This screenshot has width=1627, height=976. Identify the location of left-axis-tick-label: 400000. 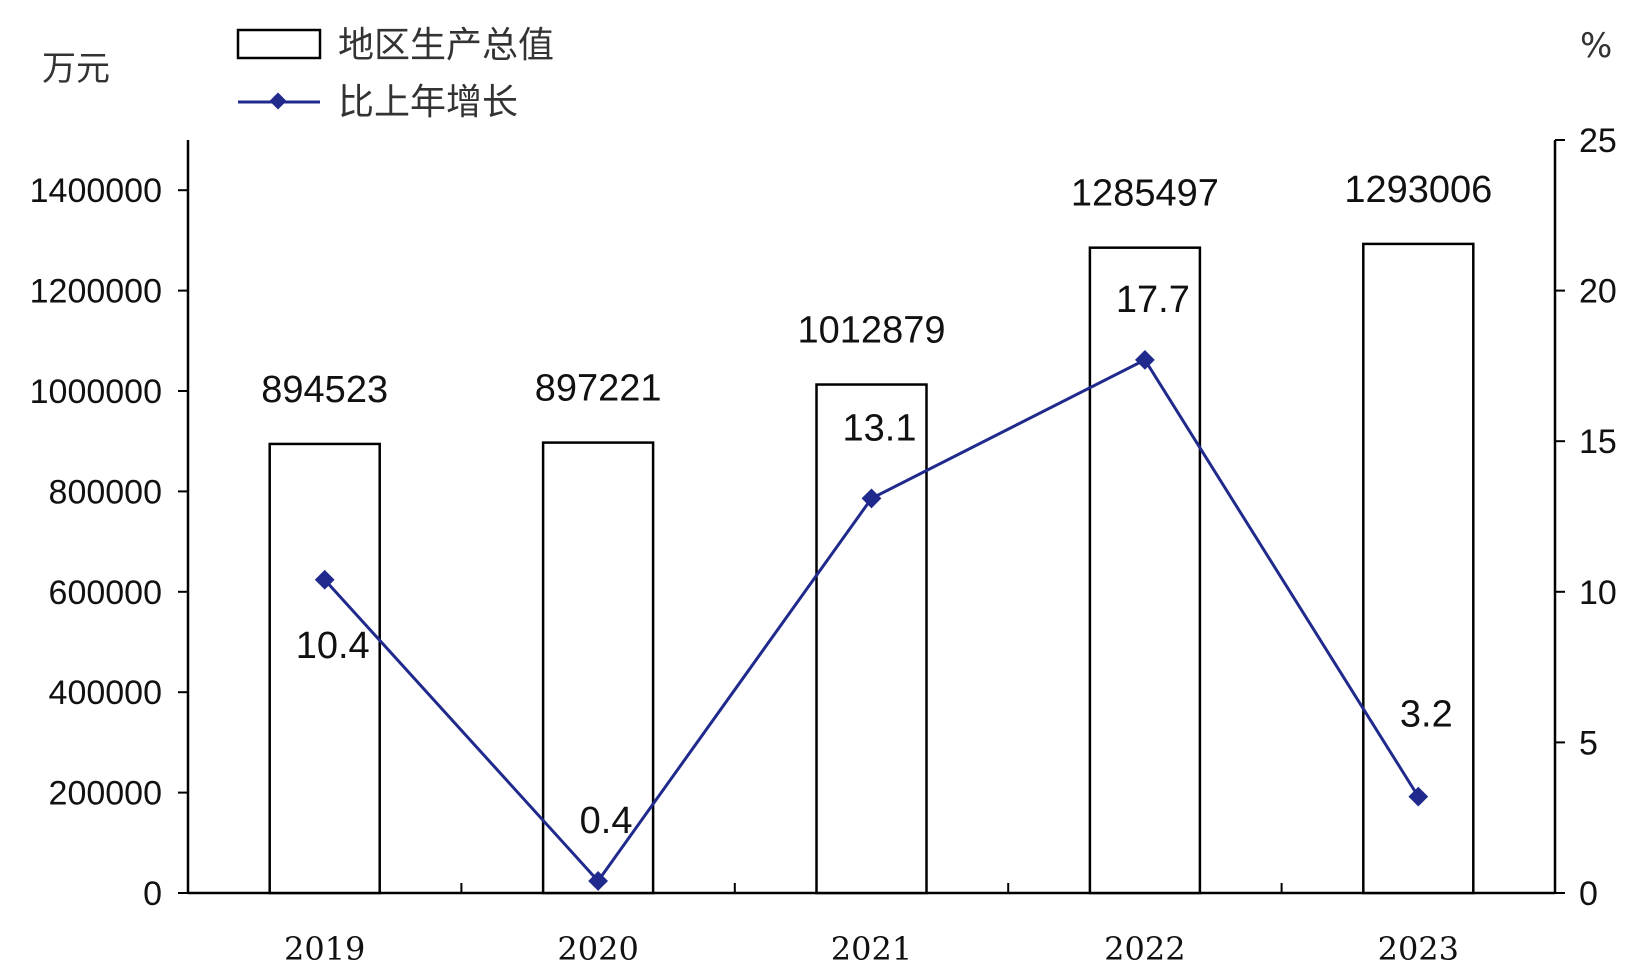
(105, 693).